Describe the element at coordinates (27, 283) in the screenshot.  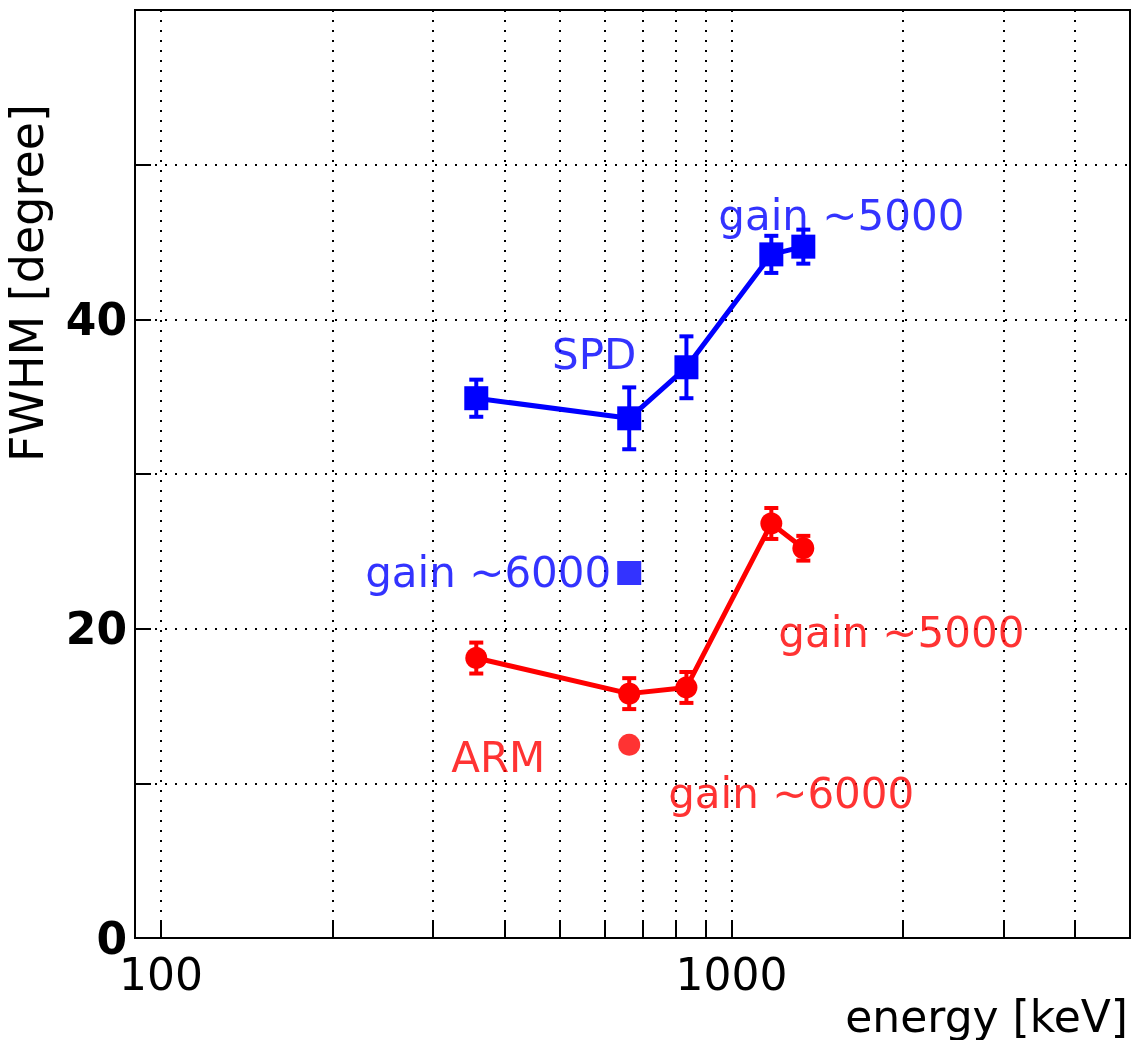
I see `y-axis-title: FWHM [degree]` at that location.